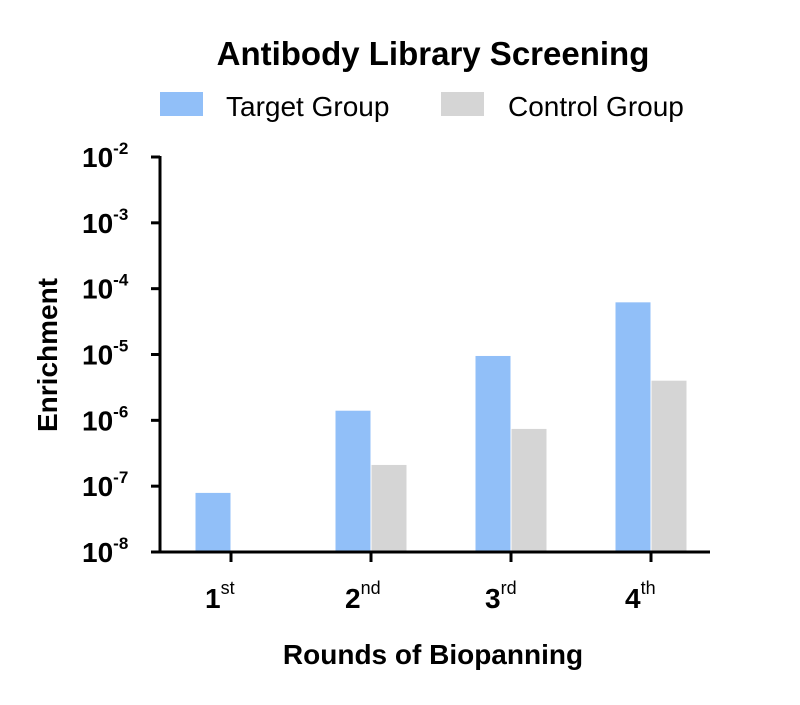  I want to click on legend-label: Target Group, so click(307, 106).